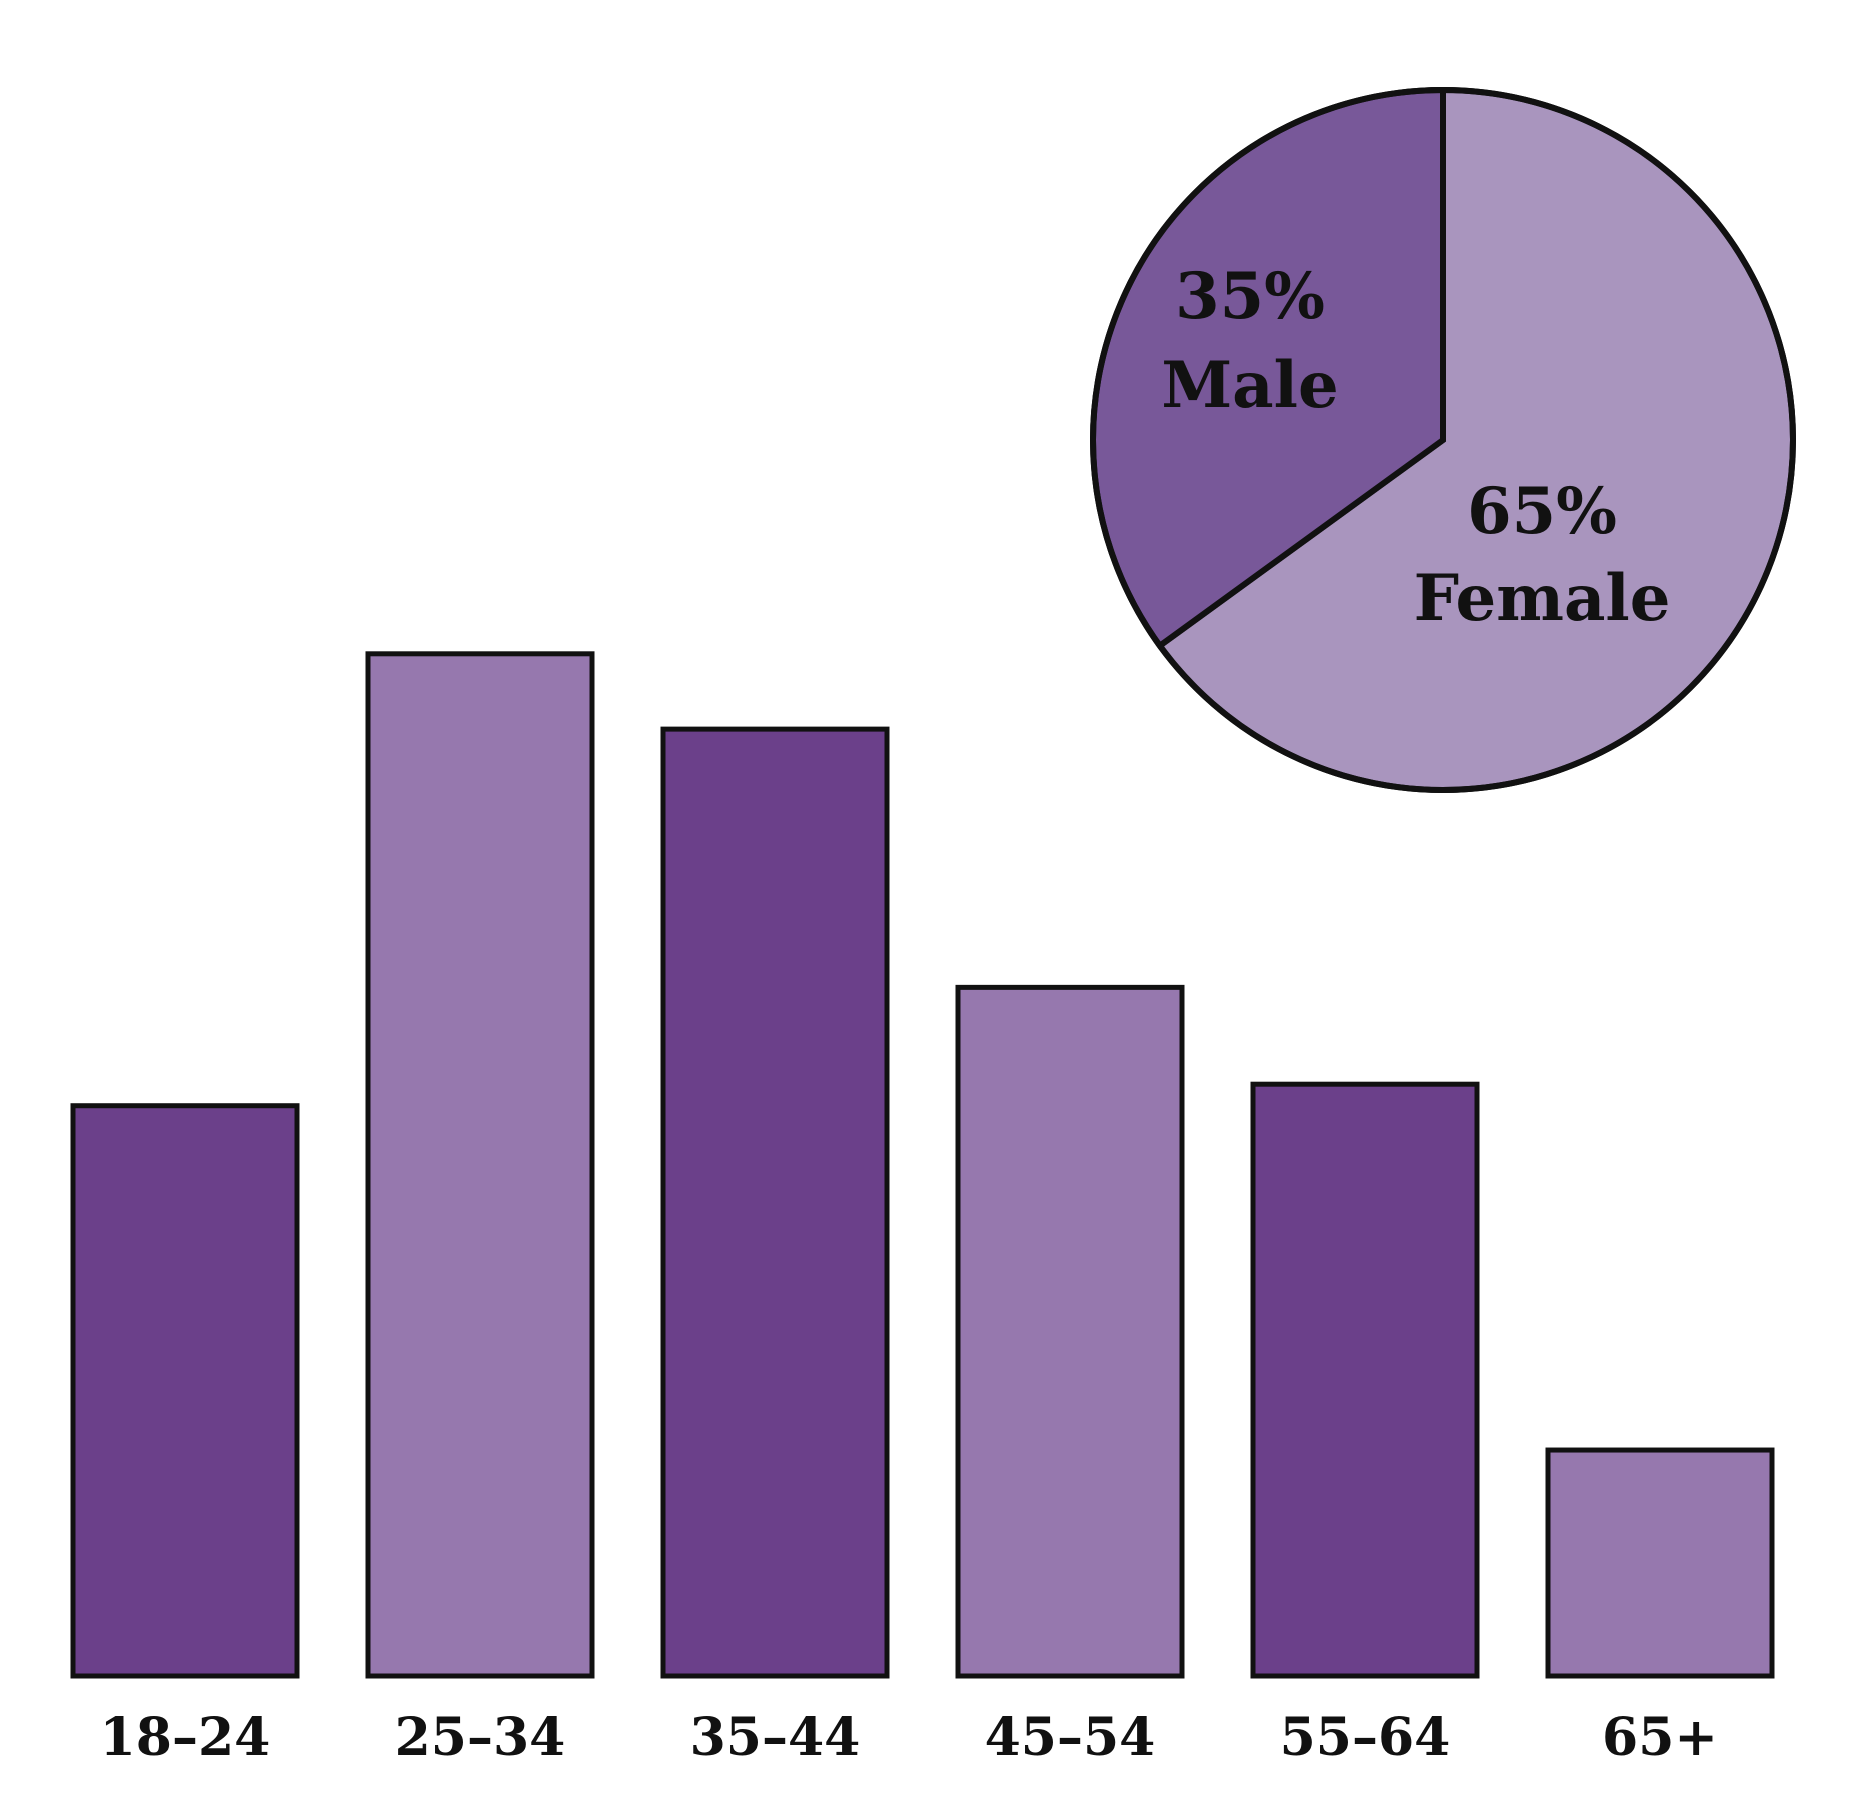  Describe the element at coordinates (480, 1737) in the screenshot. I see `x-tick-label: 25–34` at that location.